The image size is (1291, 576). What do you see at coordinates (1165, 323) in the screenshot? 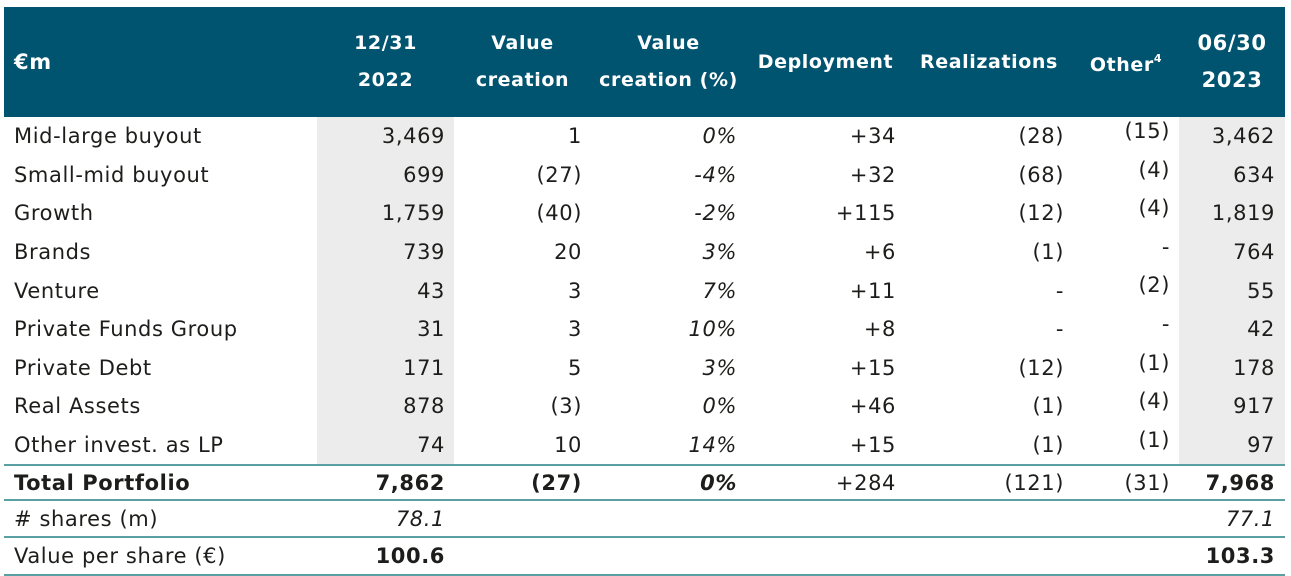
I see `other: -` at bounding box center [1165, 323].